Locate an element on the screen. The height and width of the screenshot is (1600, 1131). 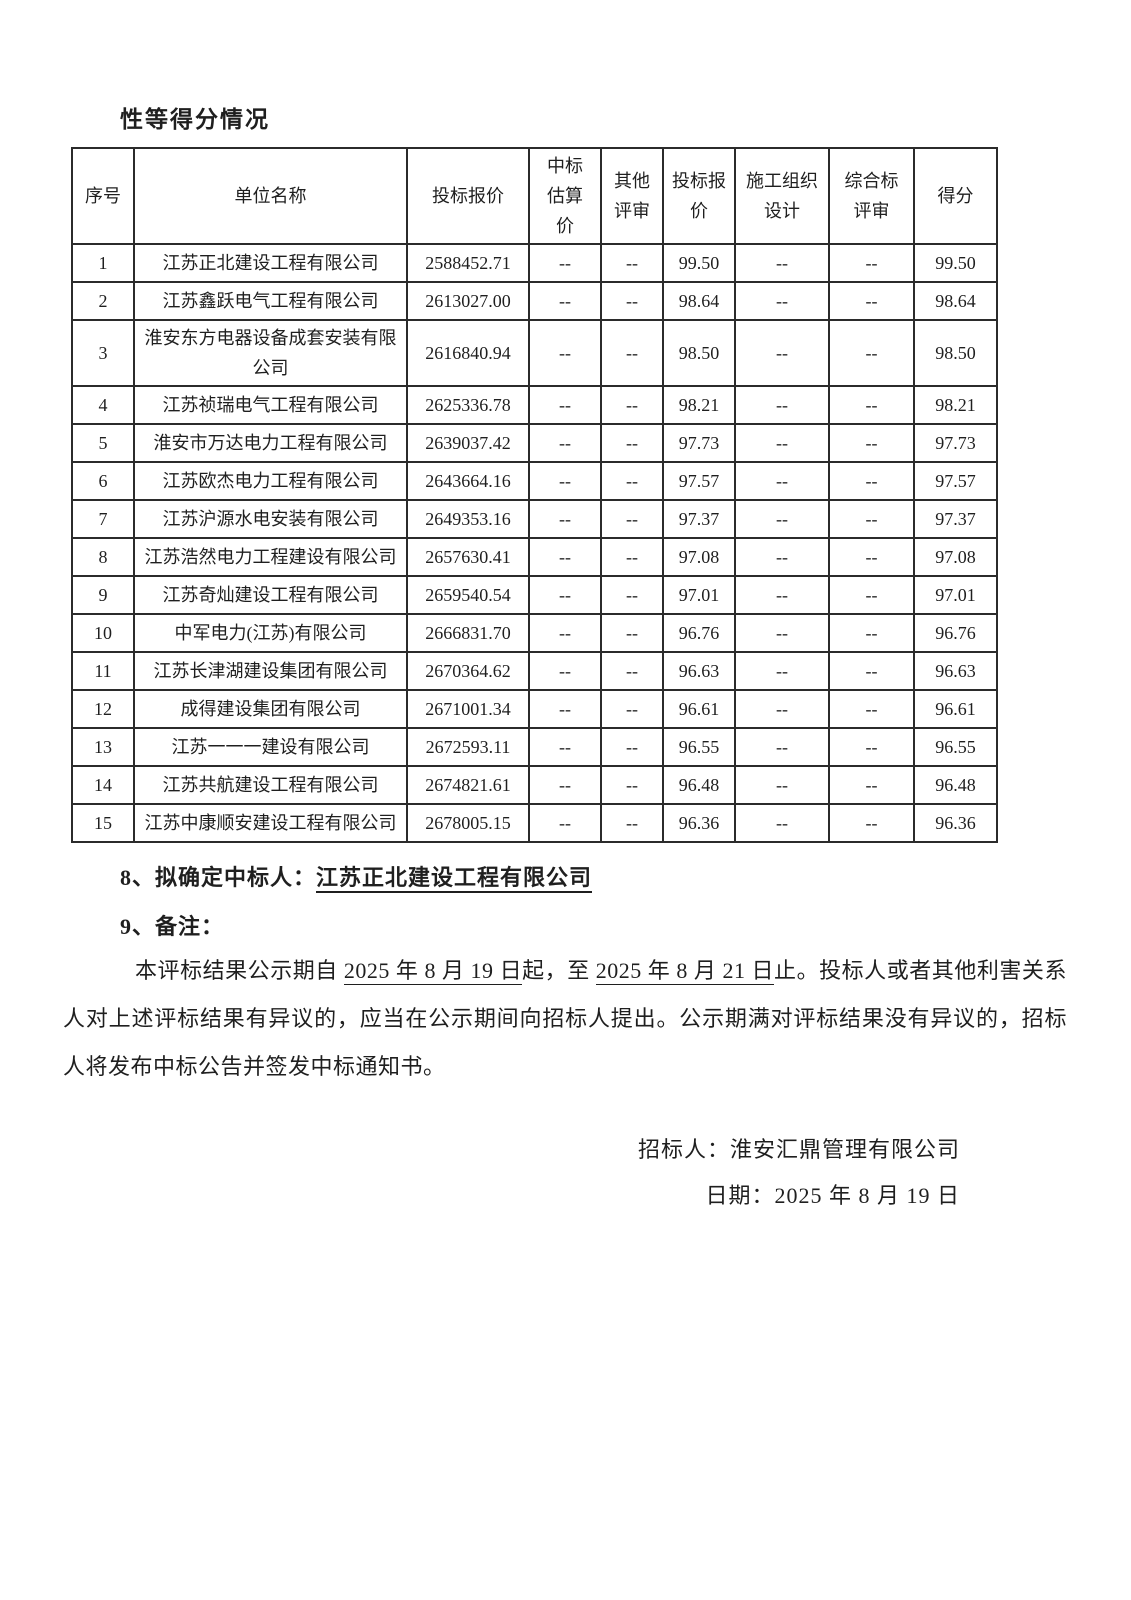
table-cell: 96.76 is located at coordinates (699, 633).